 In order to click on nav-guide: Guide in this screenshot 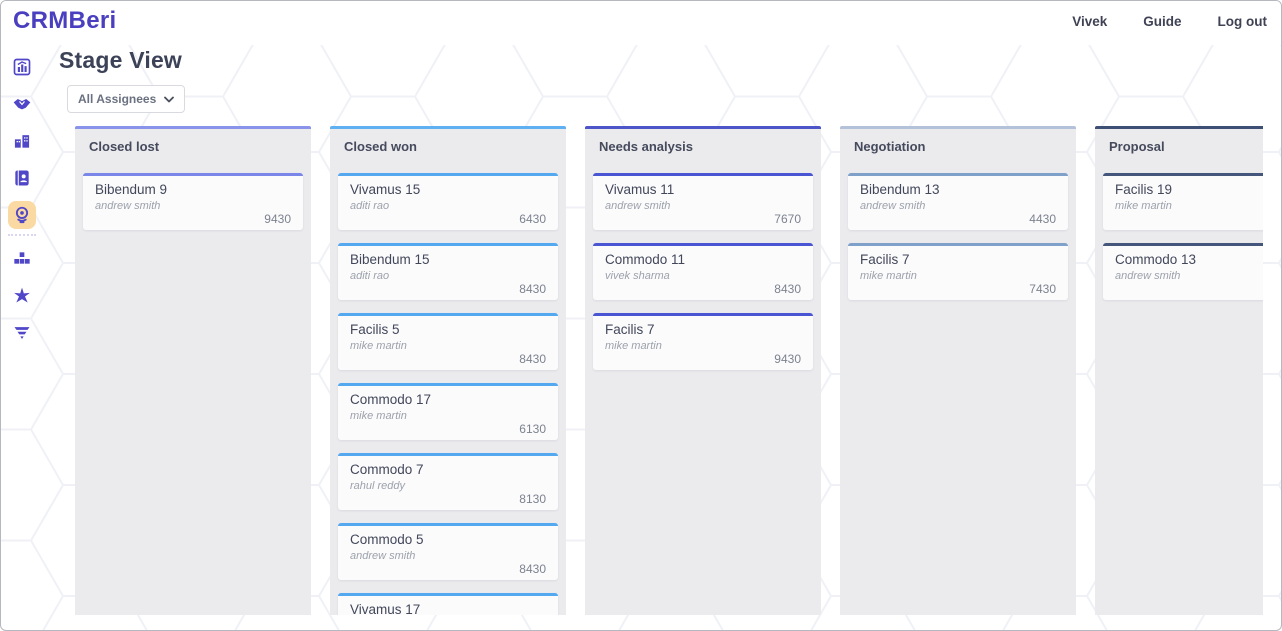, I will do `click(1162, 21)`.